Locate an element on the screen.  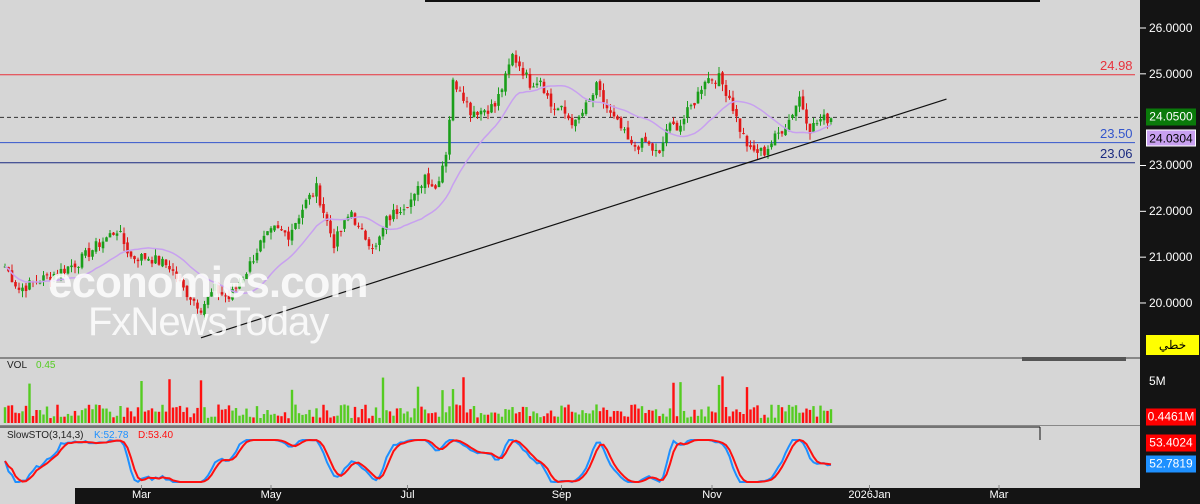
time-axis-label: Jul is located at coordinates (407, 495).